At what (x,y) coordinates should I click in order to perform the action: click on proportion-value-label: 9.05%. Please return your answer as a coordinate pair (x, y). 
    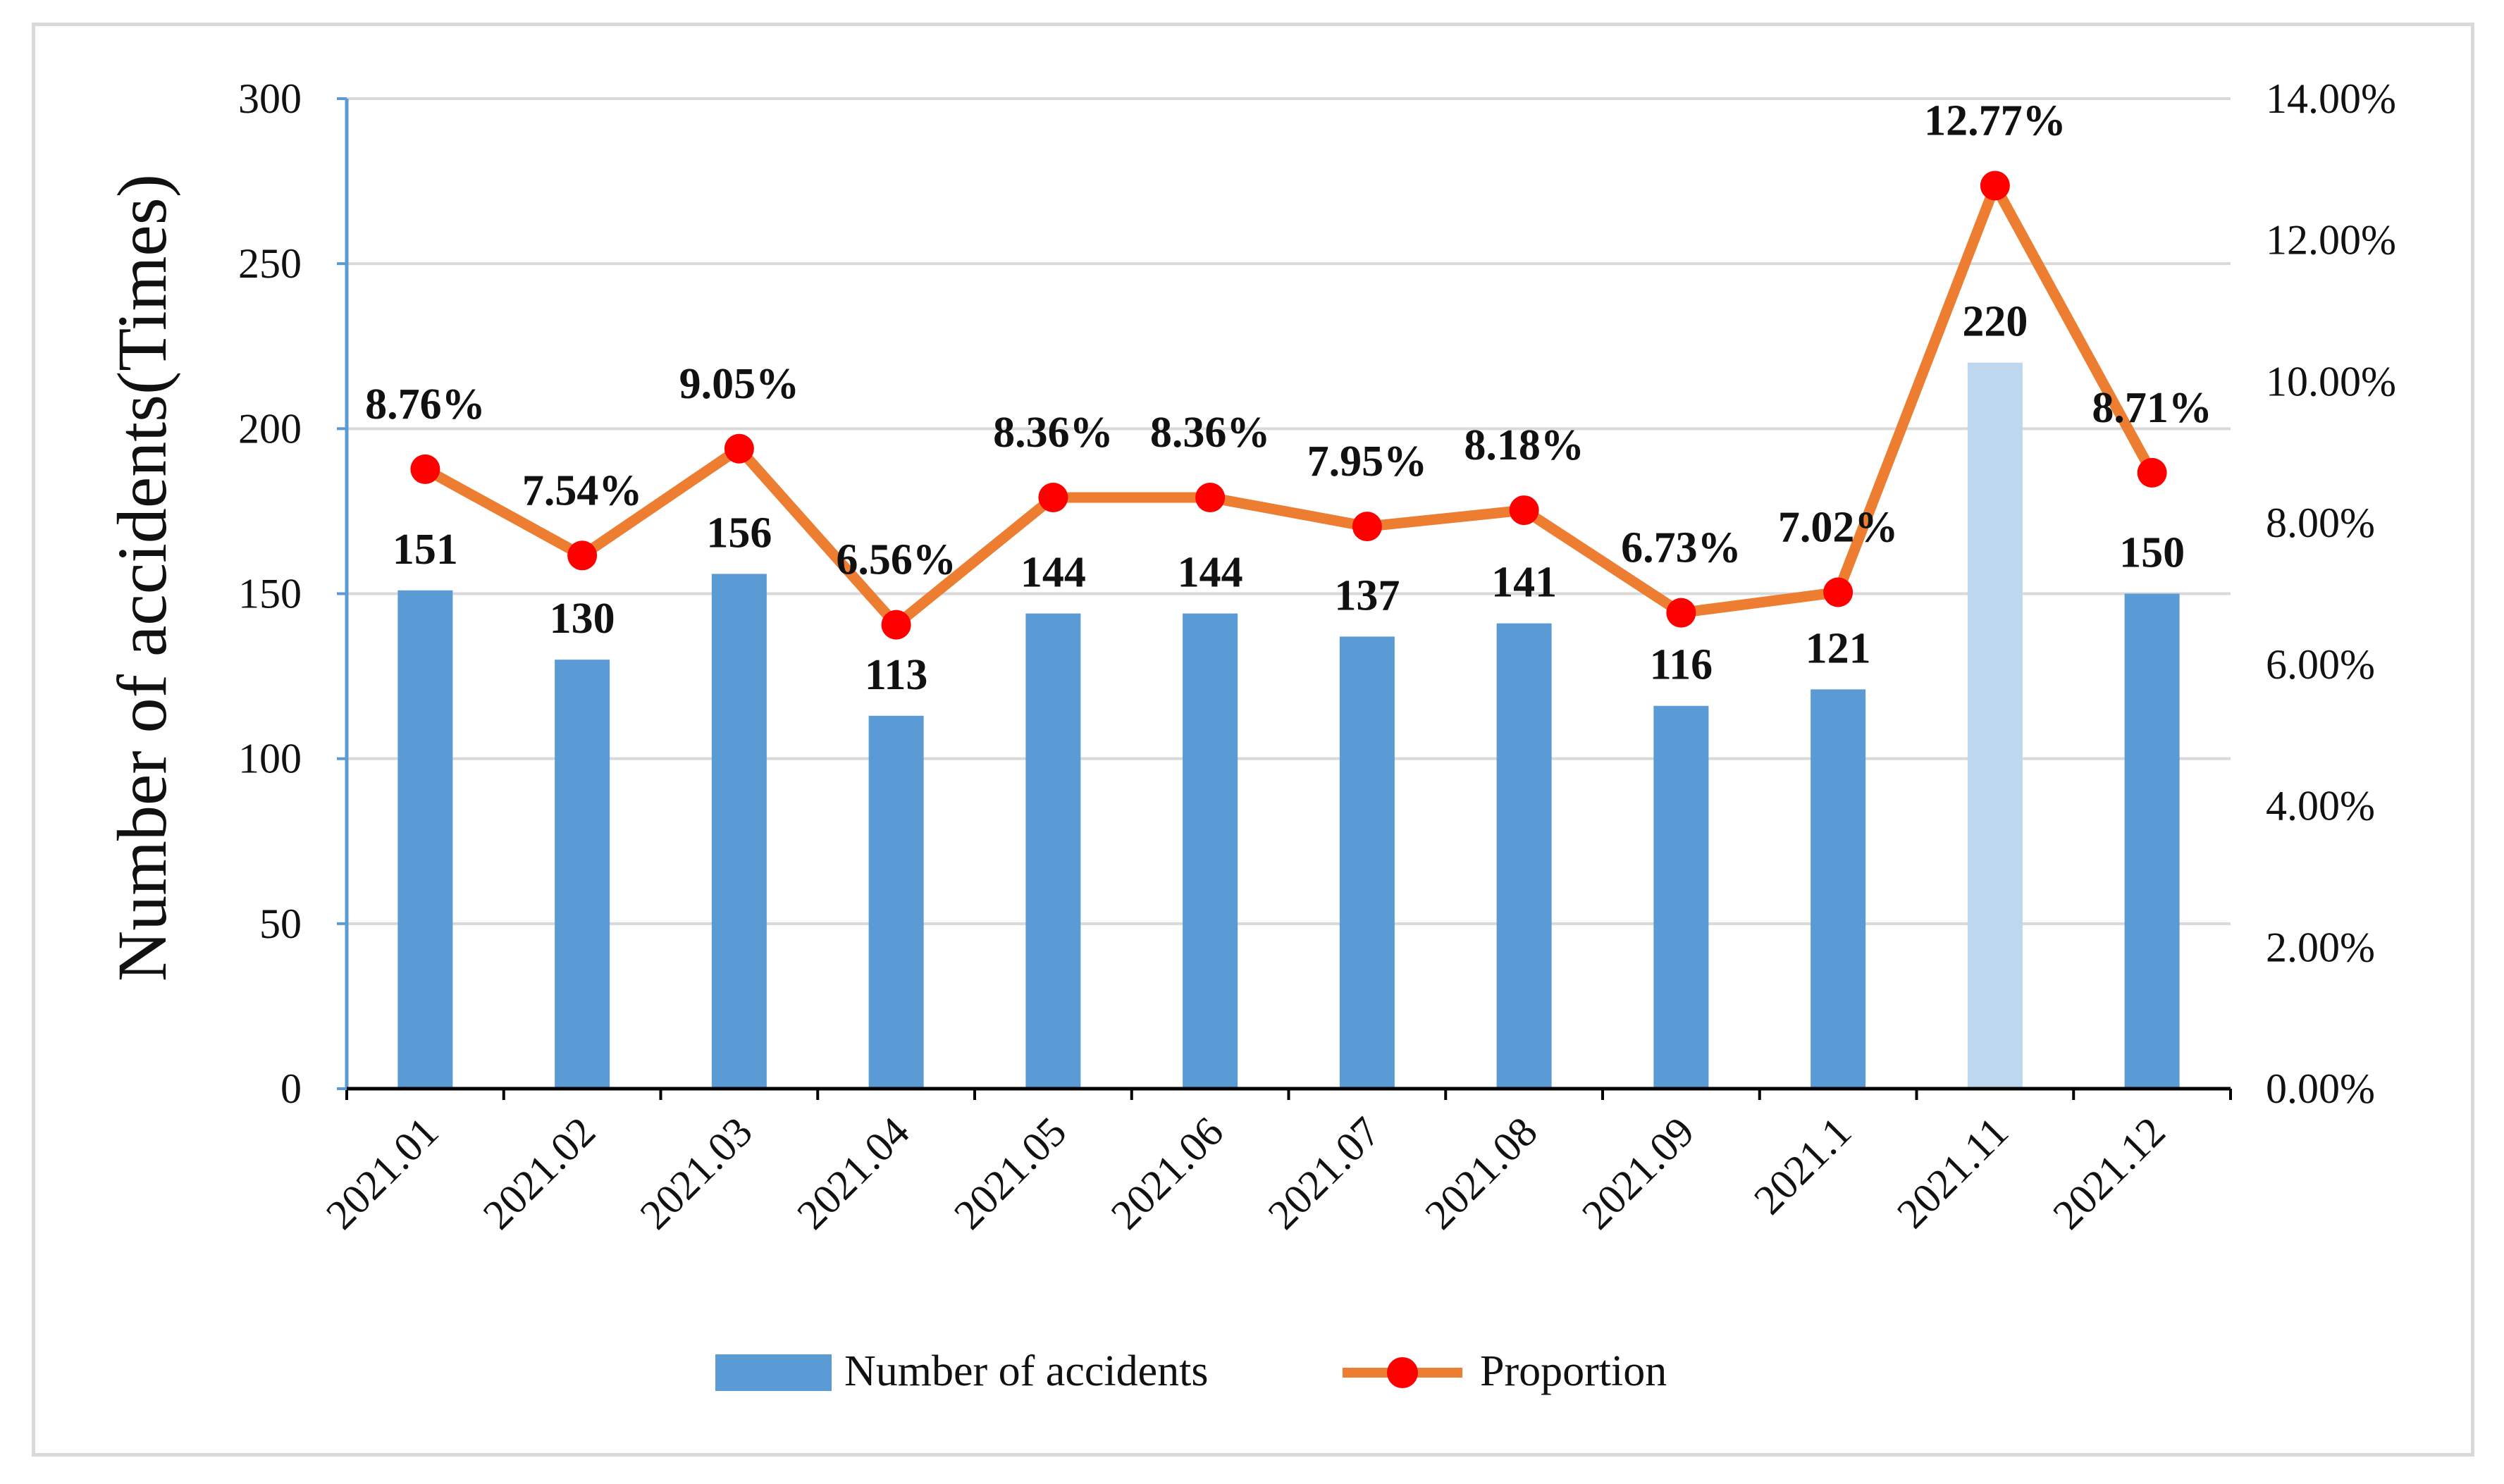
    Looking at the image, I should click on (739, 384).